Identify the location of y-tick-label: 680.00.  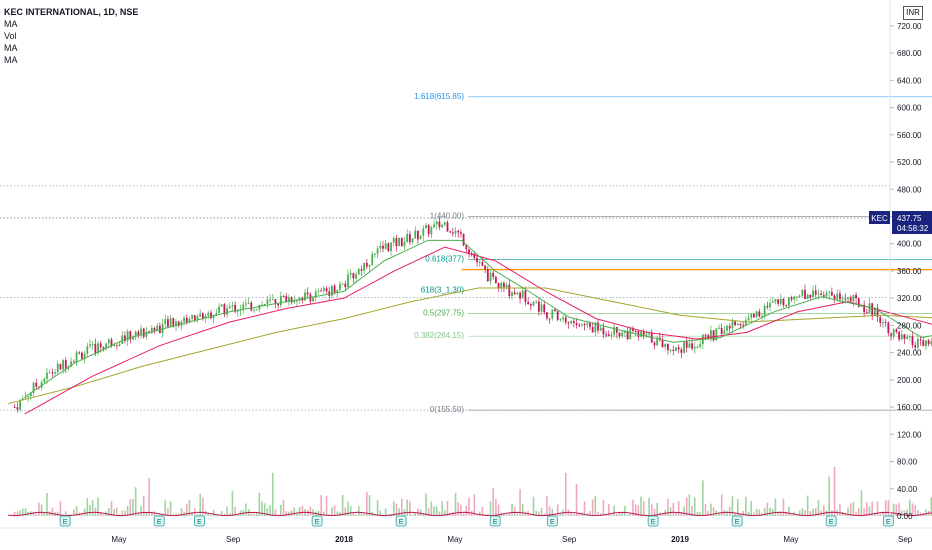
(909, 53).